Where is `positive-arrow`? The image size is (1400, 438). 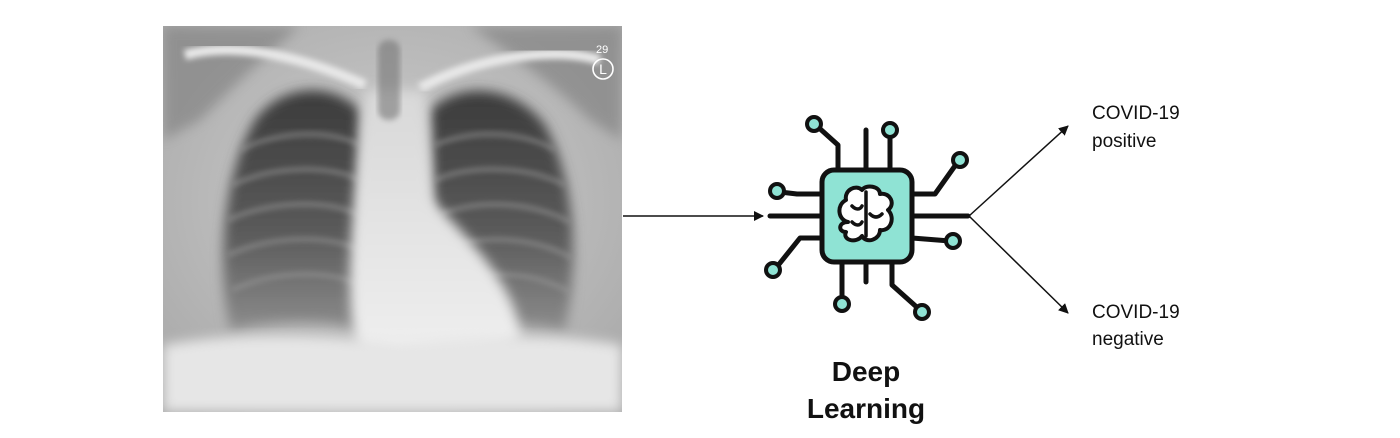 positive-arrow is located at coordinates (1018, 171).